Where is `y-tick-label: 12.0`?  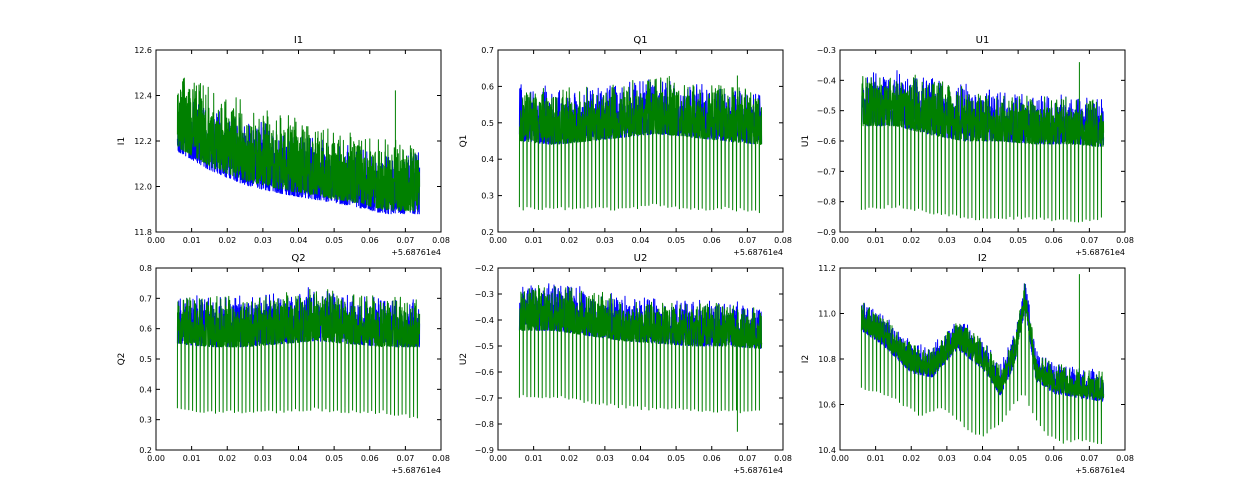
y-tick-label: 12.0 is located at coordinates (143, 187).